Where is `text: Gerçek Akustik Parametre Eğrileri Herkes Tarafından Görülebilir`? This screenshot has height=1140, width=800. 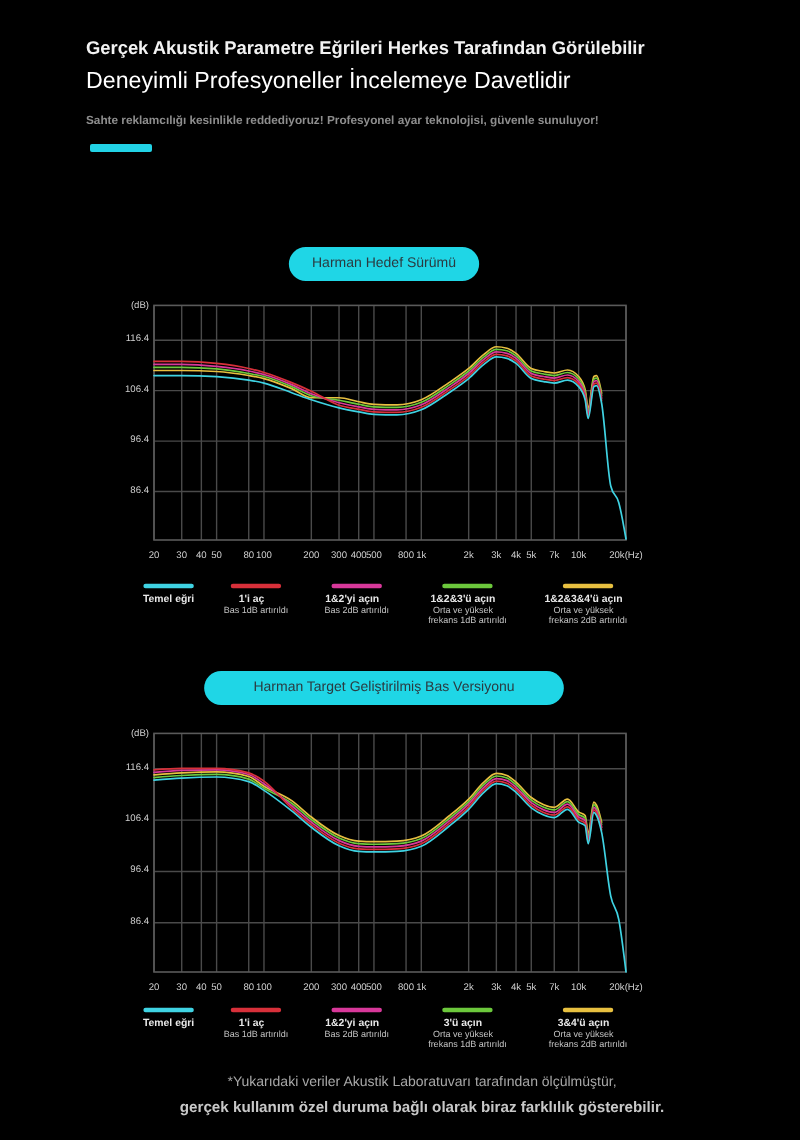 text: Gerçek Akustik Parametre Eğrileri Herkes Tarafından Görülebilir is located at coordinates (366, 48).